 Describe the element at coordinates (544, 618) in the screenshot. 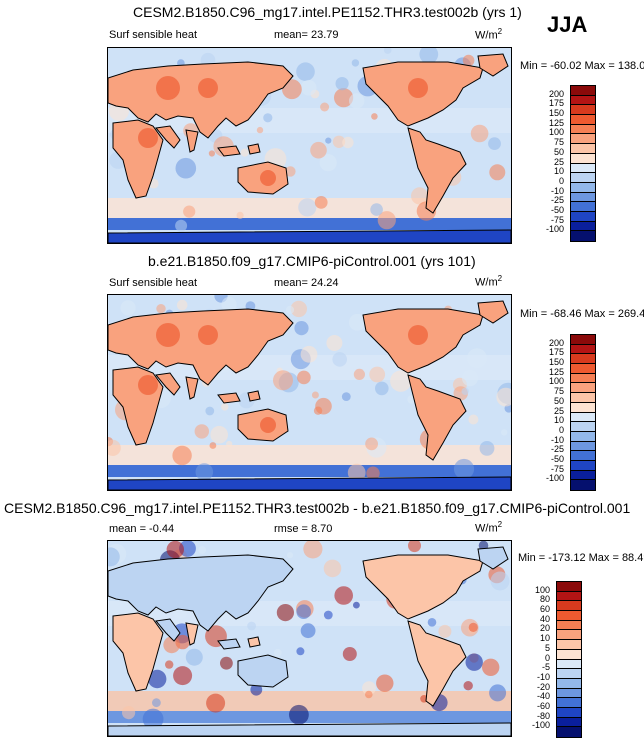

I see `colorbar-tick-label: 40` at that location.